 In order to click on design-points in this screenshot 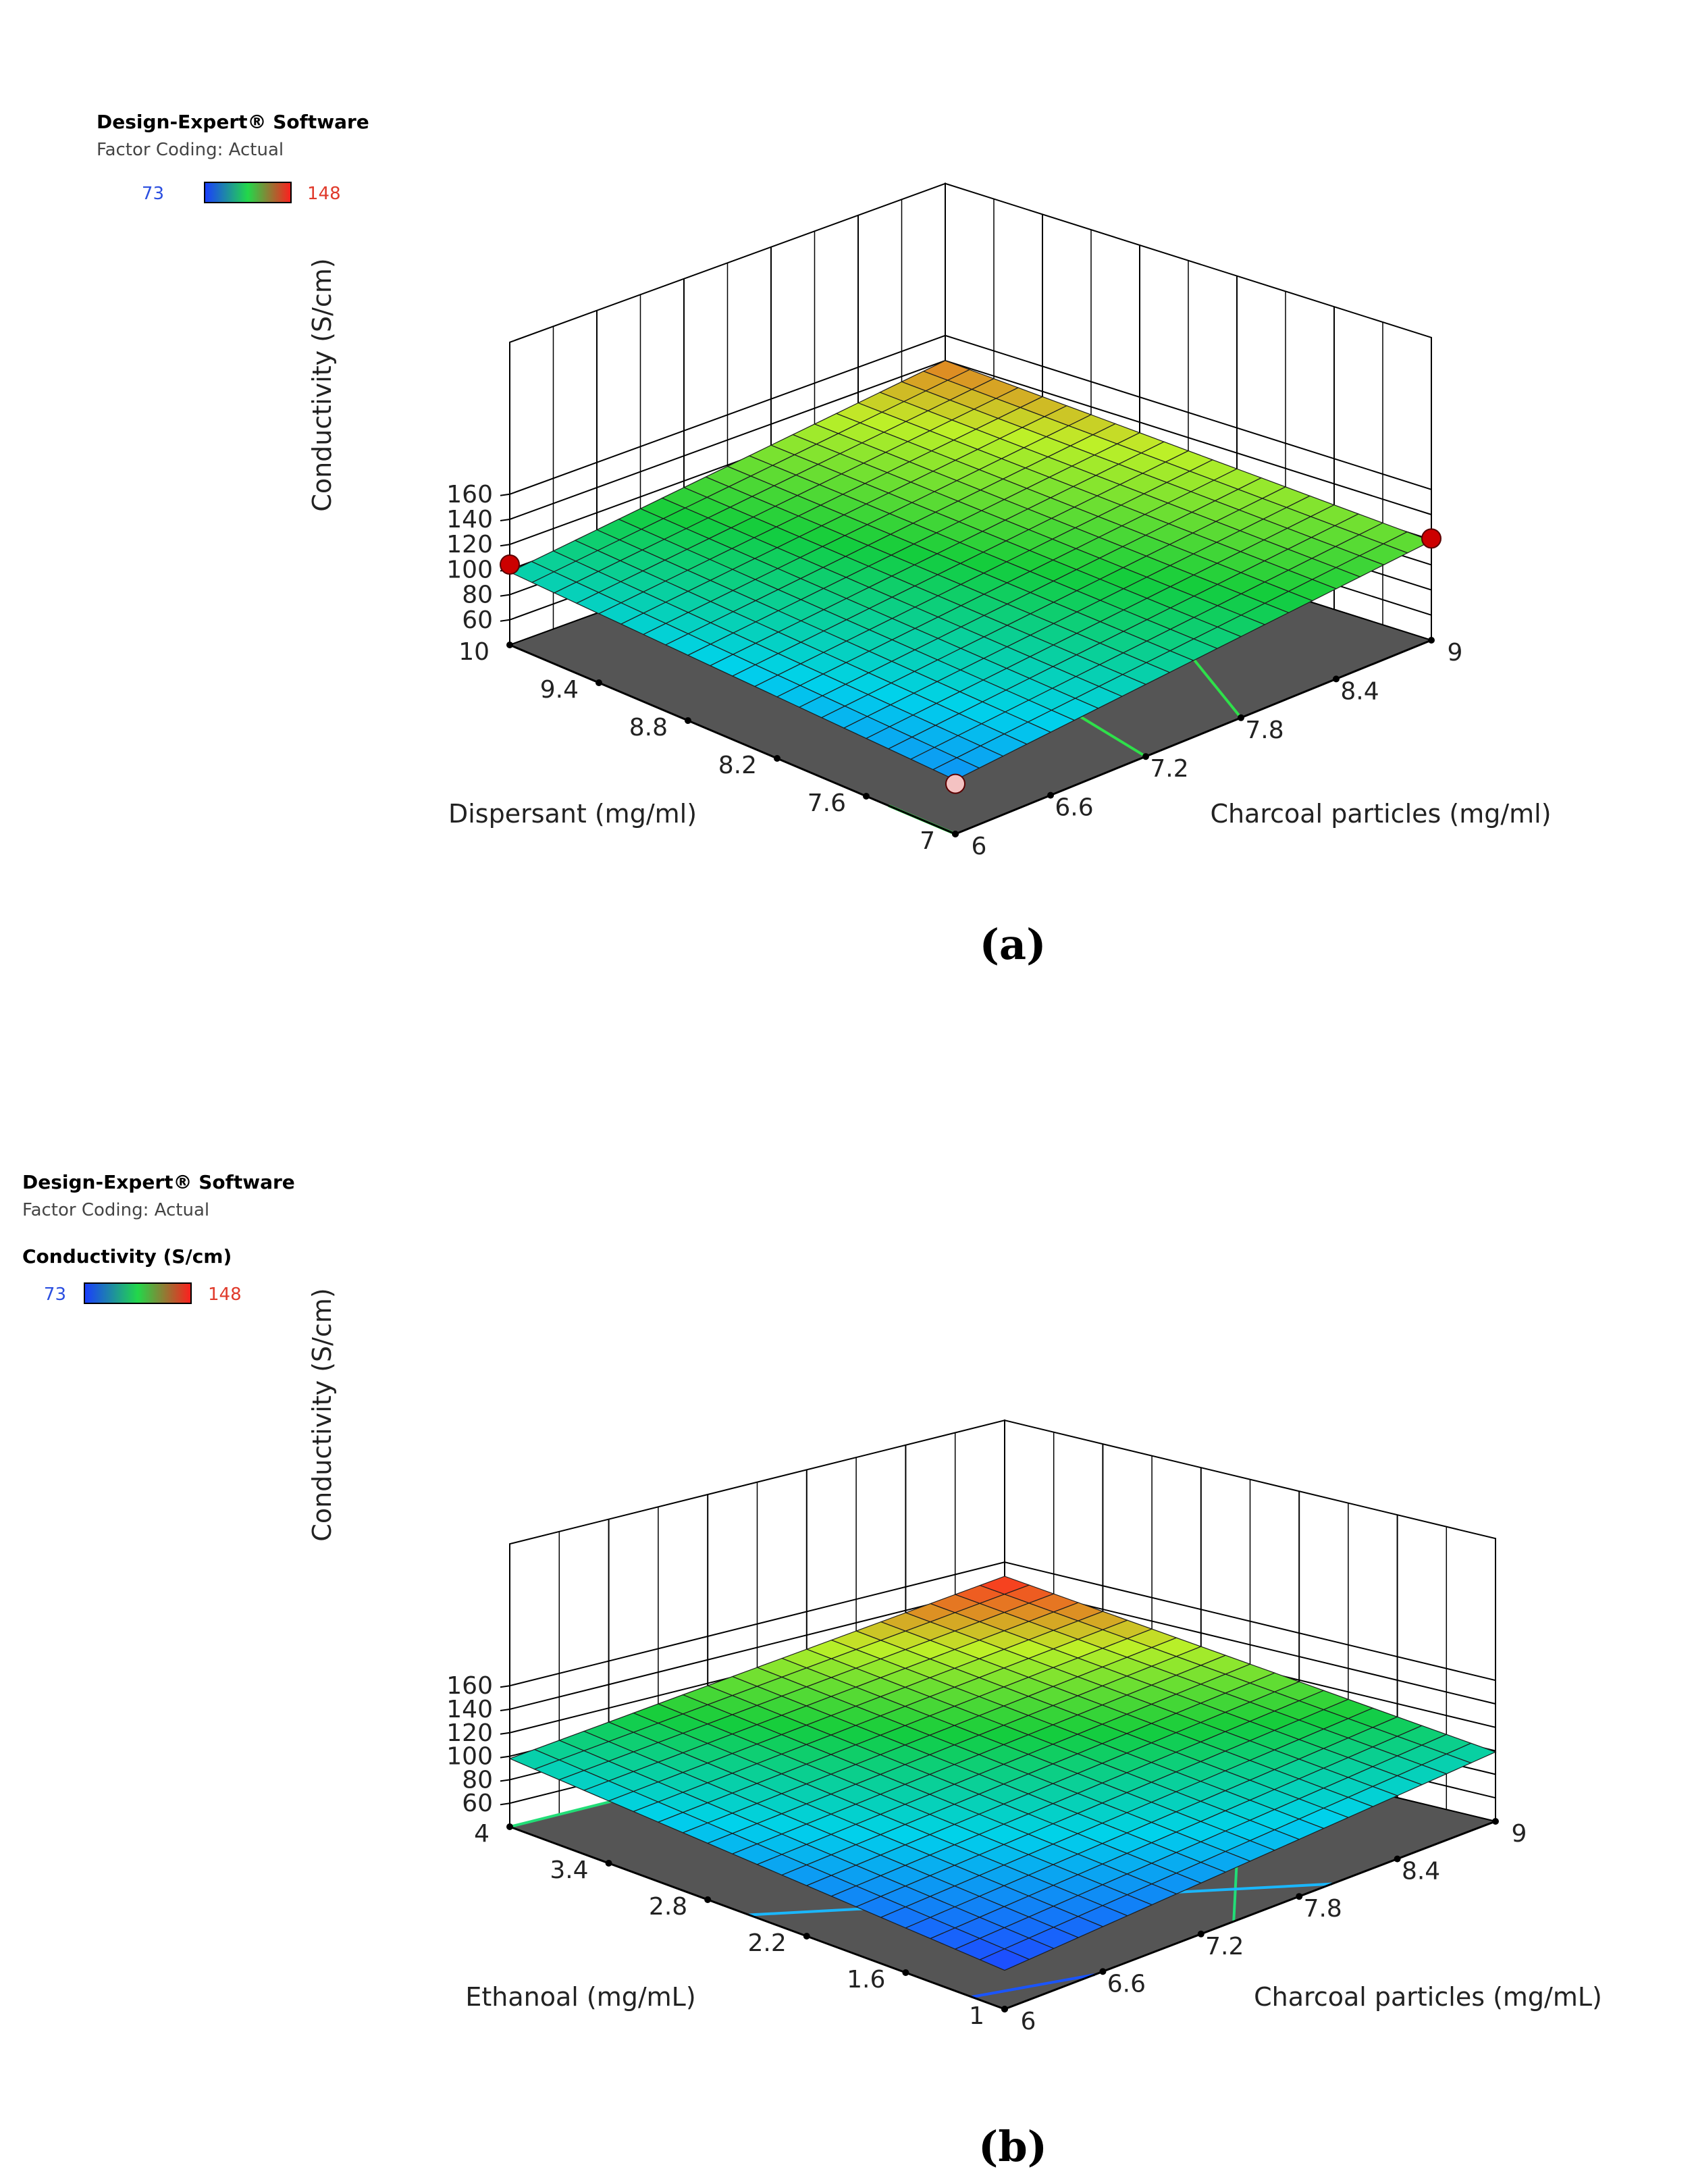, I will do `click(971, 661)`.